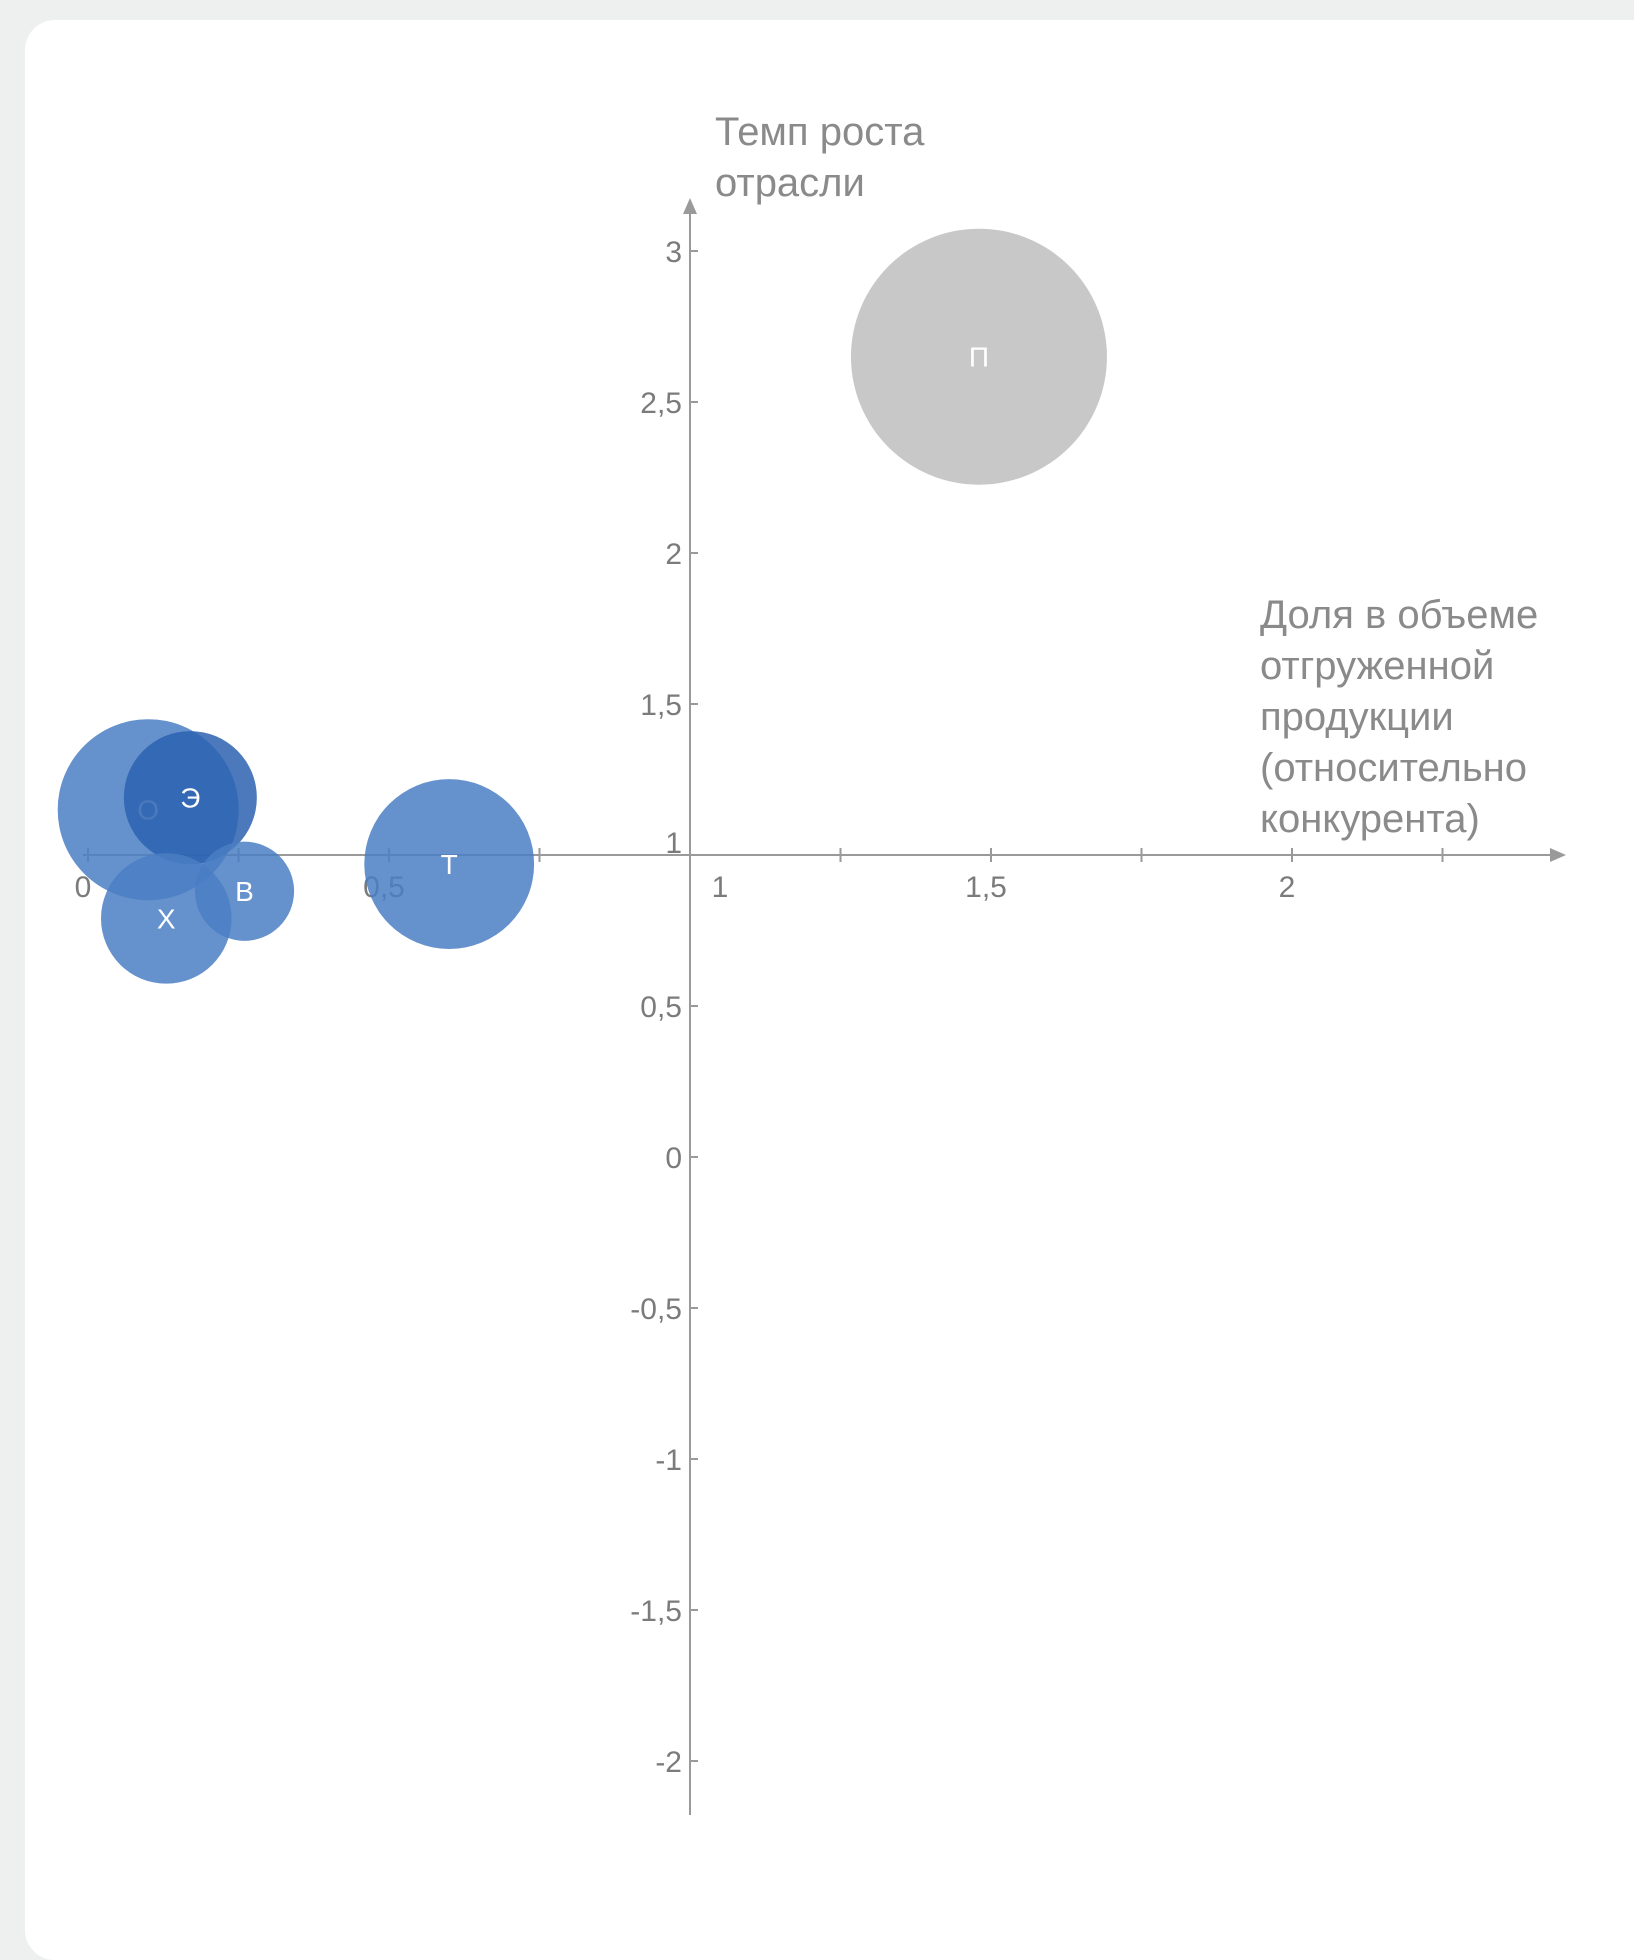 Image resolution: width=1634 pixels, height=1960 pixels. What do you see at coordinates (1393, 768) in the screenshot?
I see `x-axis-title-line: (относительно` at bounding box center [1393, 768].